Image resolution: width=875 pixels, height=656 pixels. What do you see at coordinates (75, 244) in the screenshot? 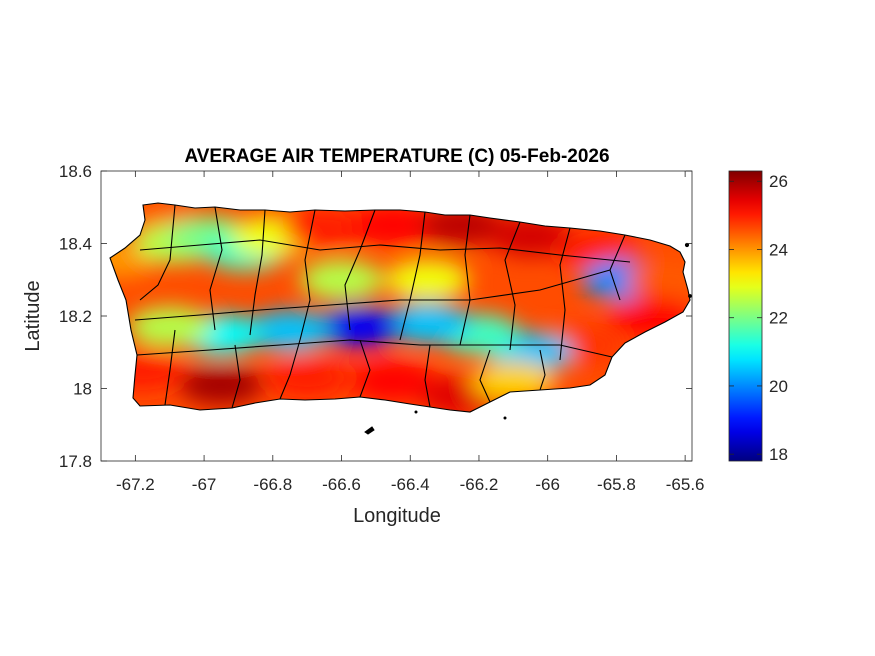
I see `y-tick-label: 18.4` at bounding box center [75, 244].